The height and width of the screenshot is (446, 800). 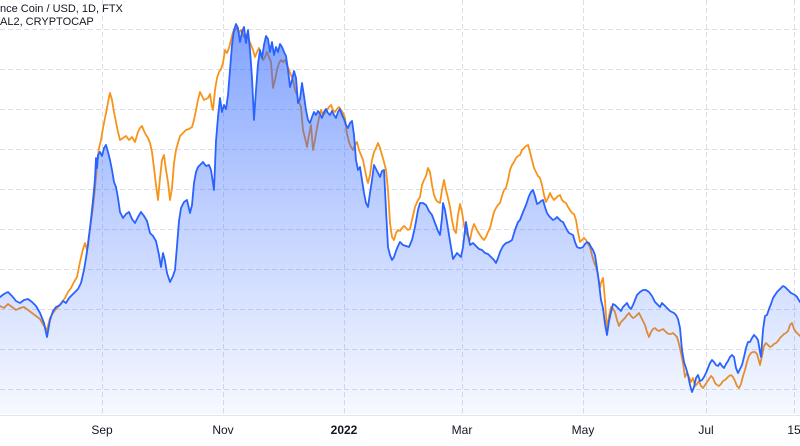 What do you see at coordinates (344, 430) in the screenshot?
I see `time-axis-label-2022: 2022` at bounding box center [344, 430].